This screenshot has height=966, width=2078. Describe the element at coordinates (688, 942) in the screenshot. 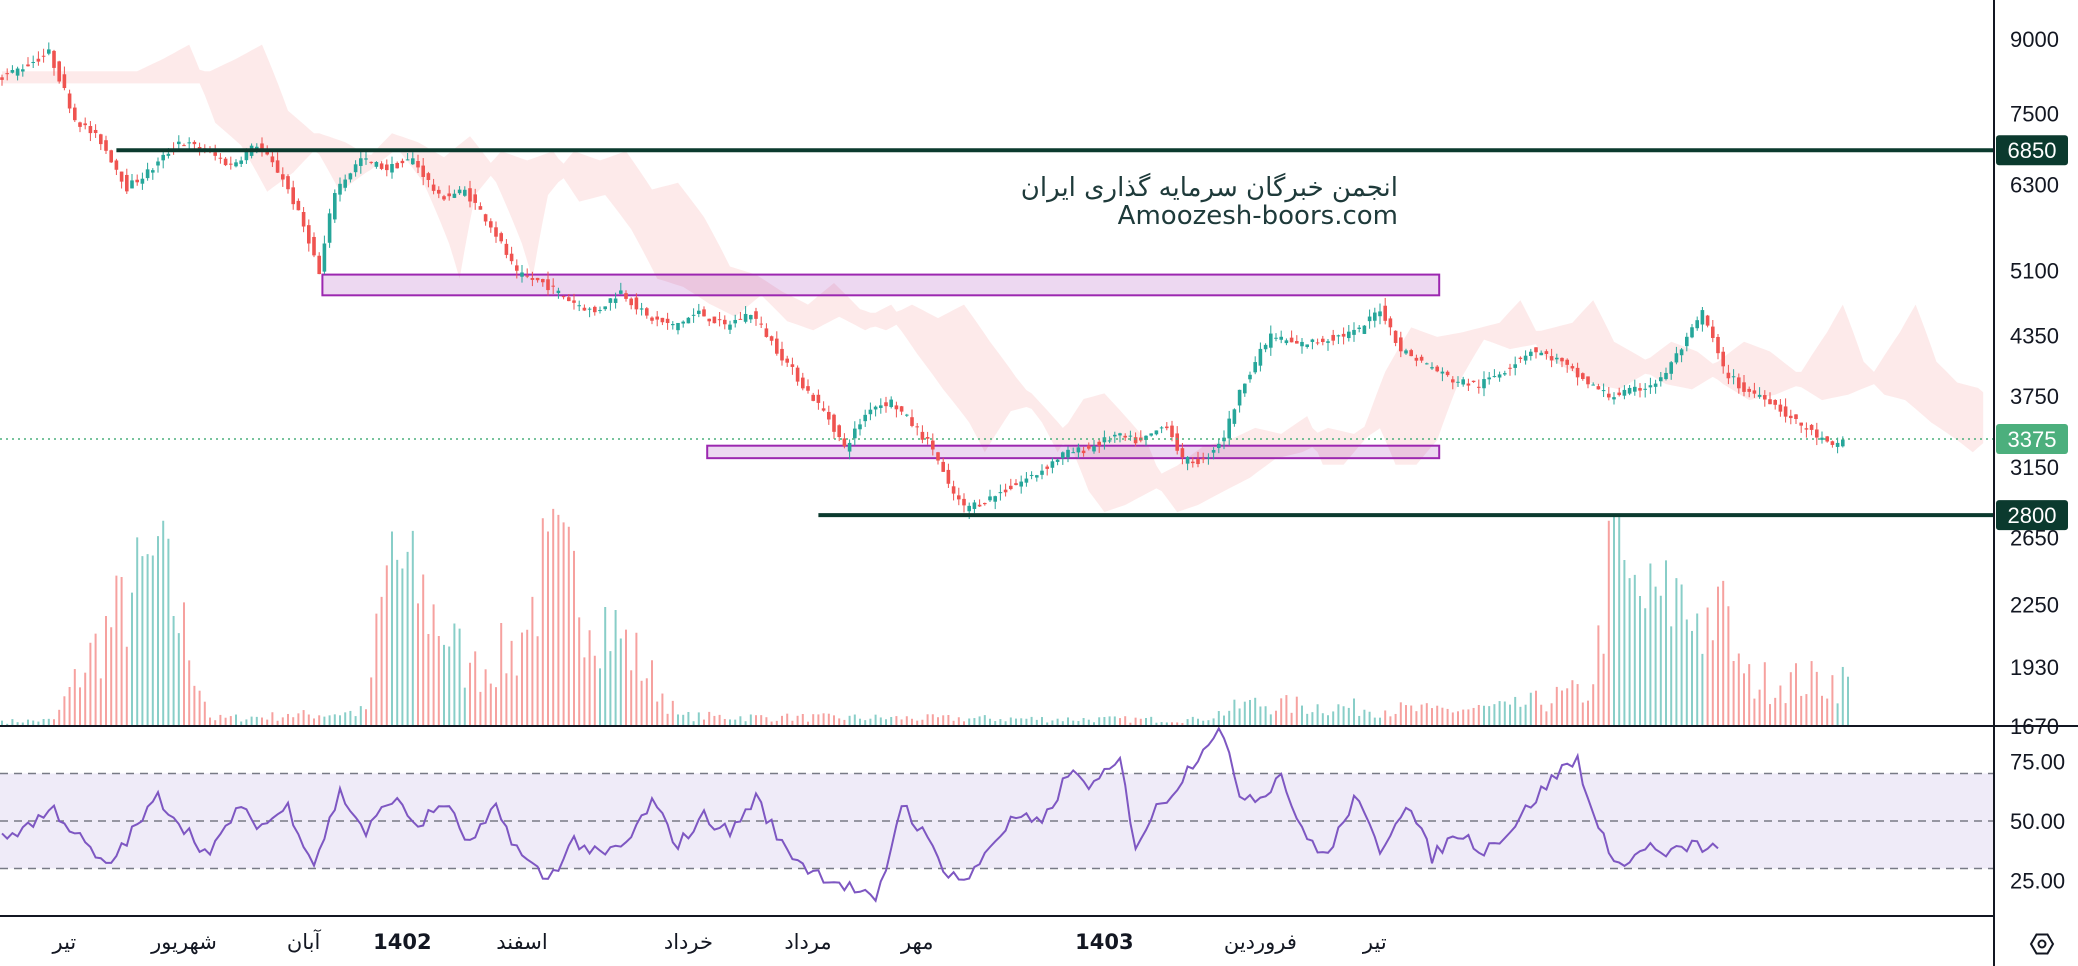

I see `time-tick-label: خرداد` at that location.